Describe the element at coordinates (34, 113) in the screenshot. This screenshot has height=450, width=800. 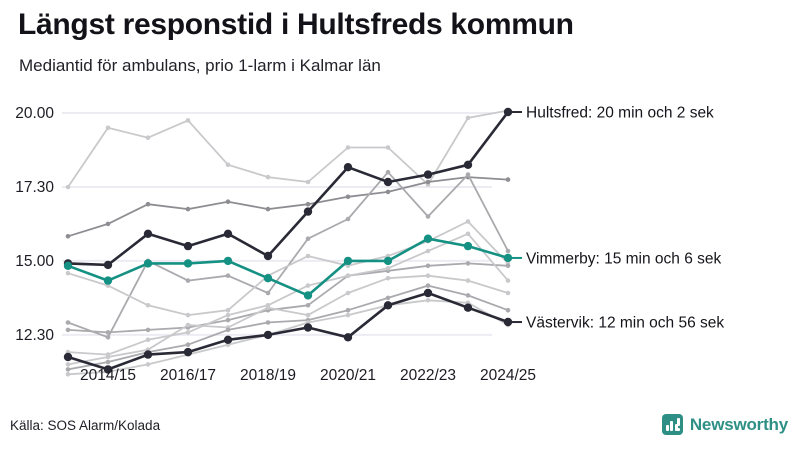
I see `y-axis-tick-label: 20.00` at that location.